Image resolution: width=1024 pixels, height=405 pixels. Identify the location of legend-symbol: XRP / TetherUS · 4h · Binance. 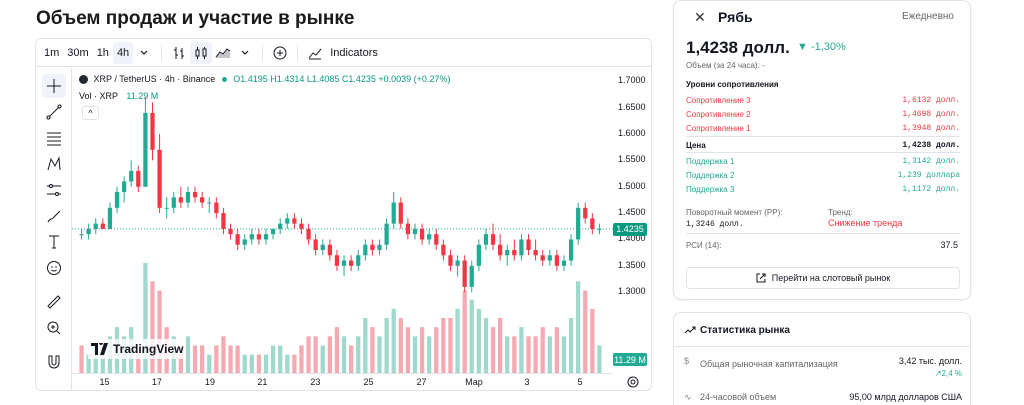
(154, 79).